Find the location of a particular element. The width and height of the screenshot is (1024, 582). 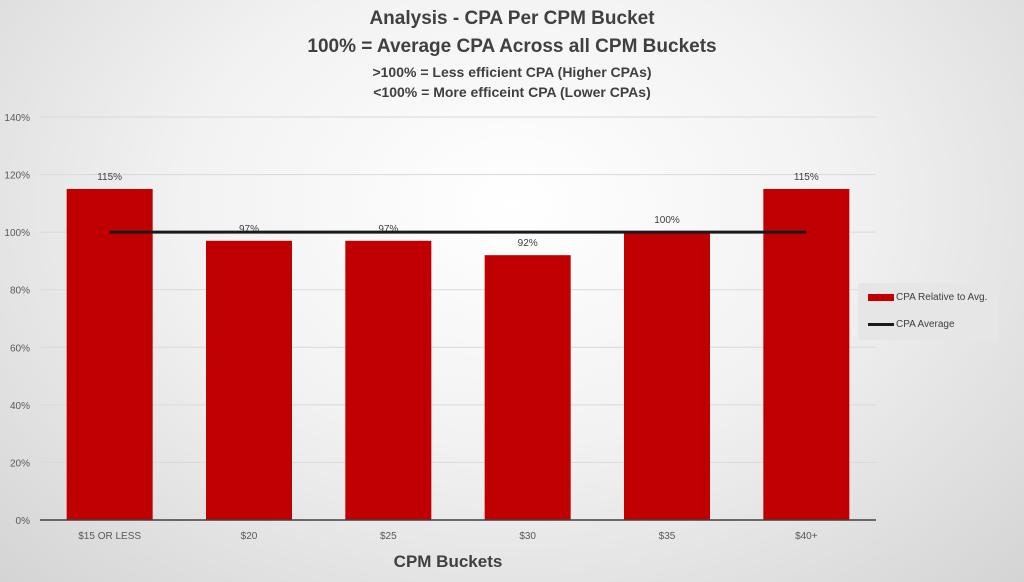

y-tick-label: 40% is located at coordinates (20, 406).